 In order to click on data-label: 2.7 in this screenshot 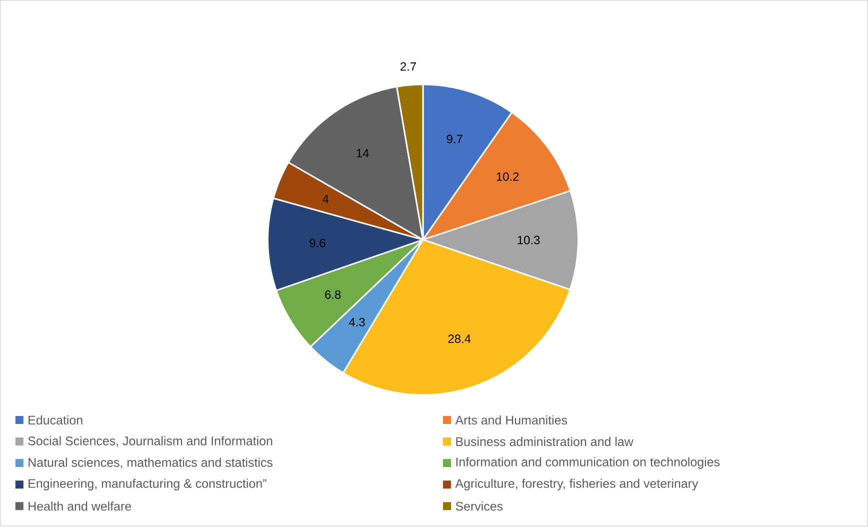, I will do `click(408, 66)`.